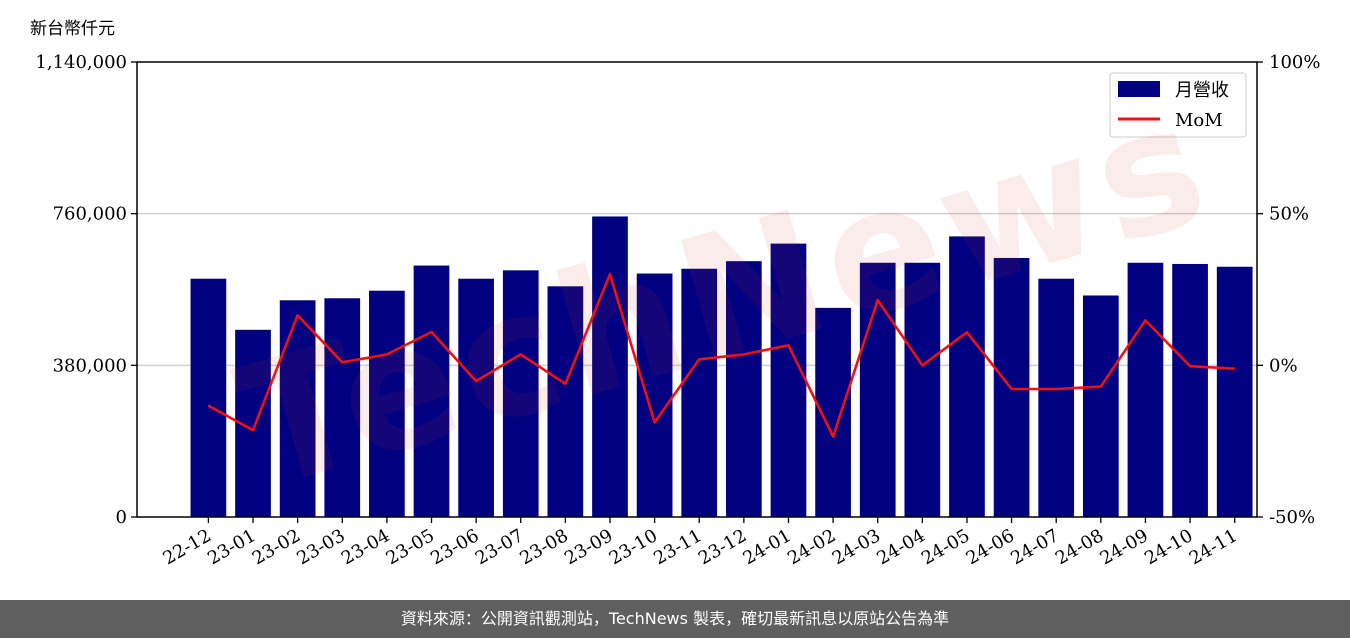 The height and width of the screenshot is (638, 1350). Describe the element at coordinates (90, 214) in the screenshot. I see `y-left-tick-label: 760,000` at that location.